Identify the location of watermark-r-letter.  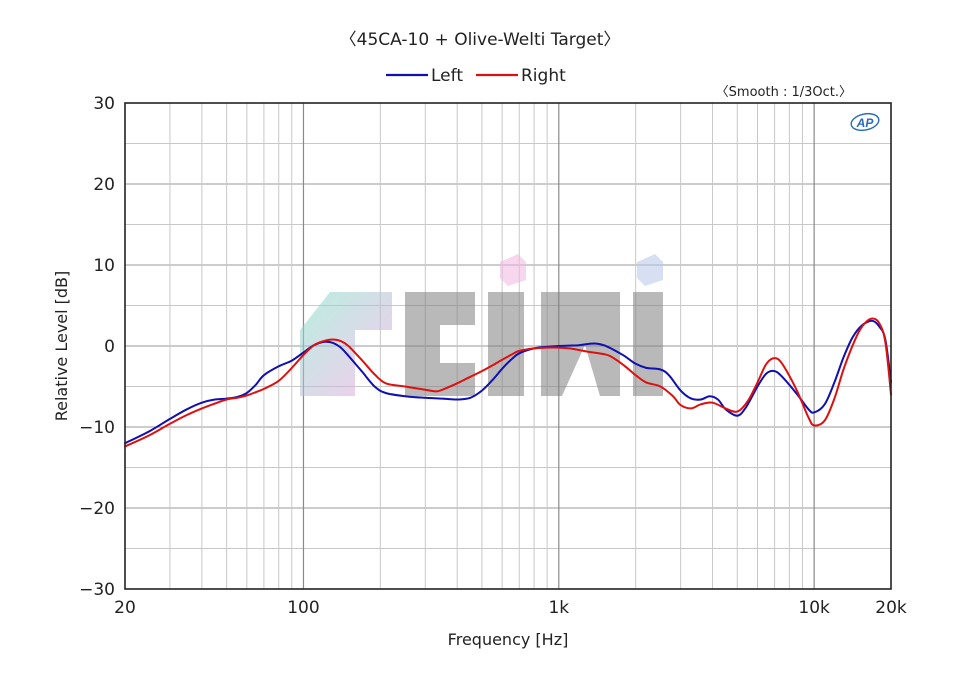
(580, 344).